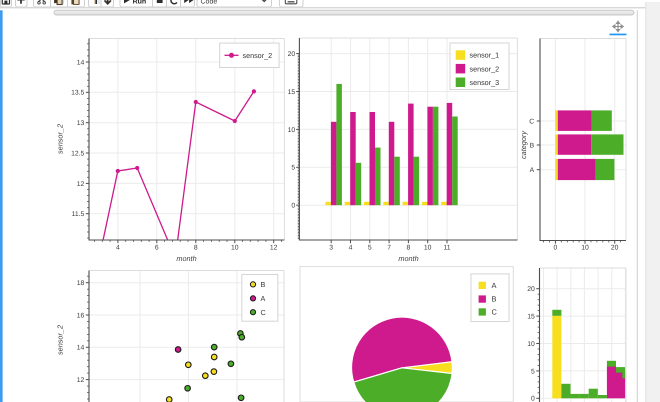 The height and width of the screenshot is (402, 660). What do you see at coordinates (389, 248) in the screenshot?
I see `svg-text: 7` at bounding box center [389, 248].